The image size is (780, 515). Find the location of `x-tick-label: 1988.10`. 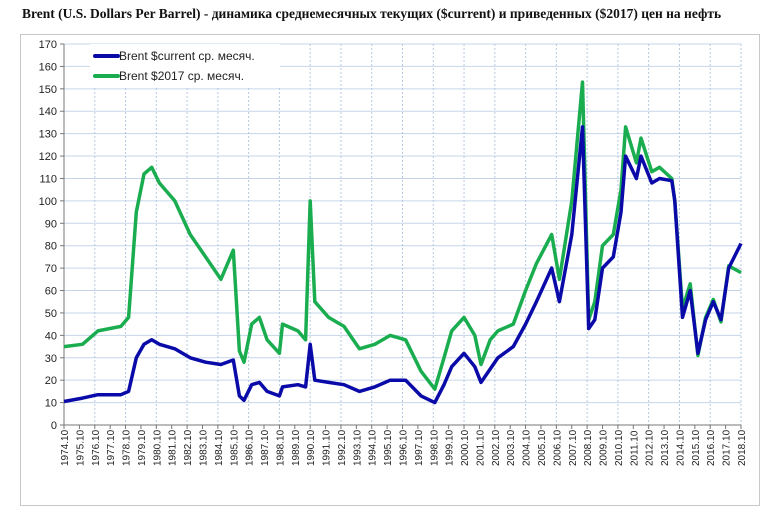

x-tick-label: 1988.10 is located at coordinates (280, 447).